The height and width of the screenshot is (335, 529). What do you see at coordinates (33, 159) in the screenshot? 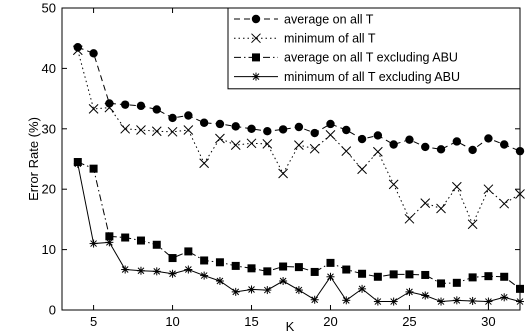
I see `y-axis-label: Error Rate (%)` at bounding box center [33, 159].